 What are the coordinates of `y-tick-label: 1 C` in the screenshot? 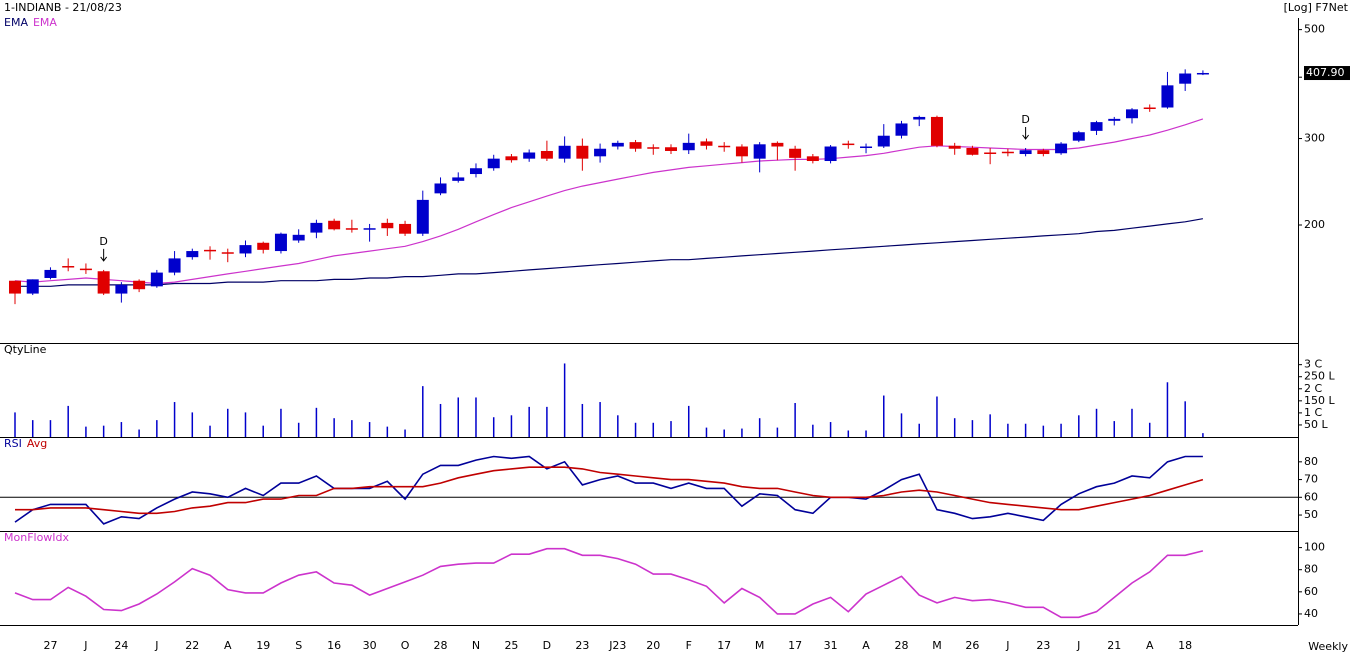 It's located at (1313, 412).